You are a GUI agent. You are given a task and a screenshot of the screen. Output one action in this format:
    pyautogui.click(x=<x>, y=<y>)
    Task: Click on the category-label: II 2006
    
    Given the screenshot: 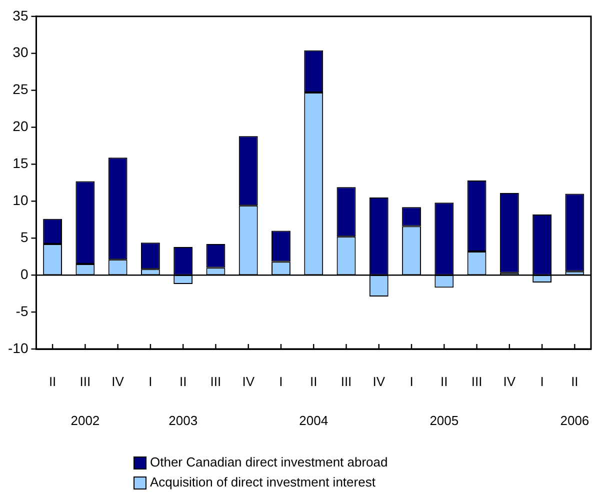 What is the action you would take?
    pyautogui.click(x=575, y=401)
    